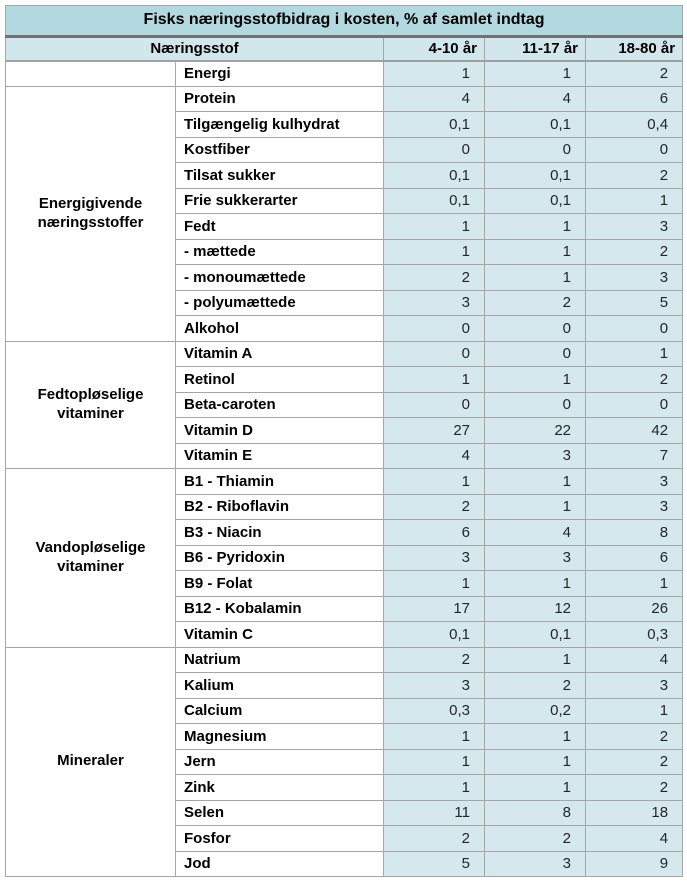  Describe the element at coordinates (535, 710) in the screenshot. I see `value-cell: 0,2` at that location.